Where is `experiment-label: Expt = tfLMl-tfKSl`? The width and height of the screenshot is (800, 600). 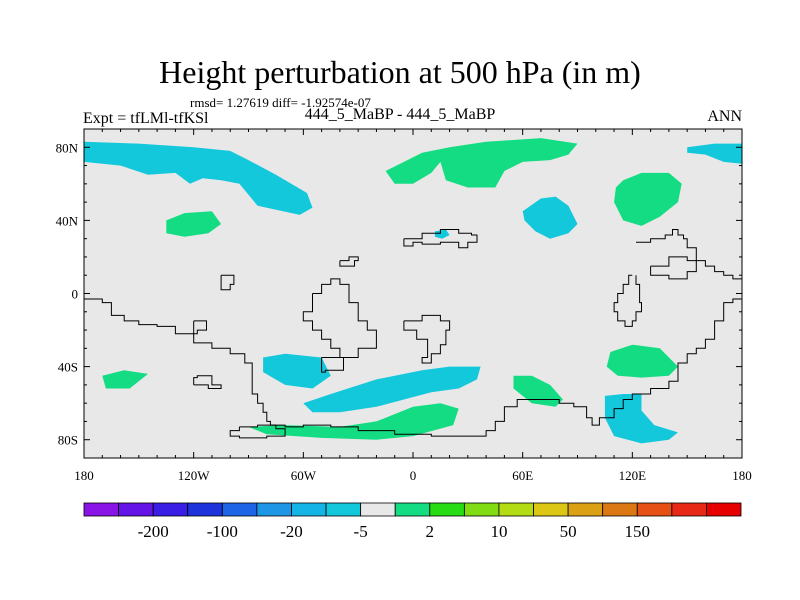
experiment-label: Expt = tfLMl-tfKSl is located at coordinates (146, 118).